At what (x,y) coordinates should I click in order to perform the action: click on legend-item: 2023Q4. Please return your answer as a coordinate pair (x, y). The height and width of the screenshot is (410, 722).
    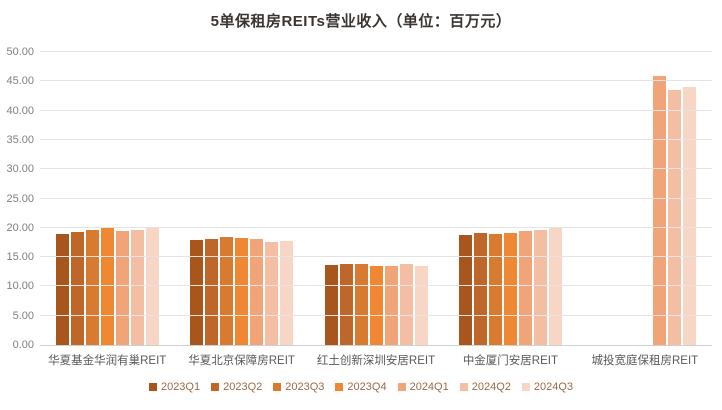
    Looking at the image, I should click on (361, 387).